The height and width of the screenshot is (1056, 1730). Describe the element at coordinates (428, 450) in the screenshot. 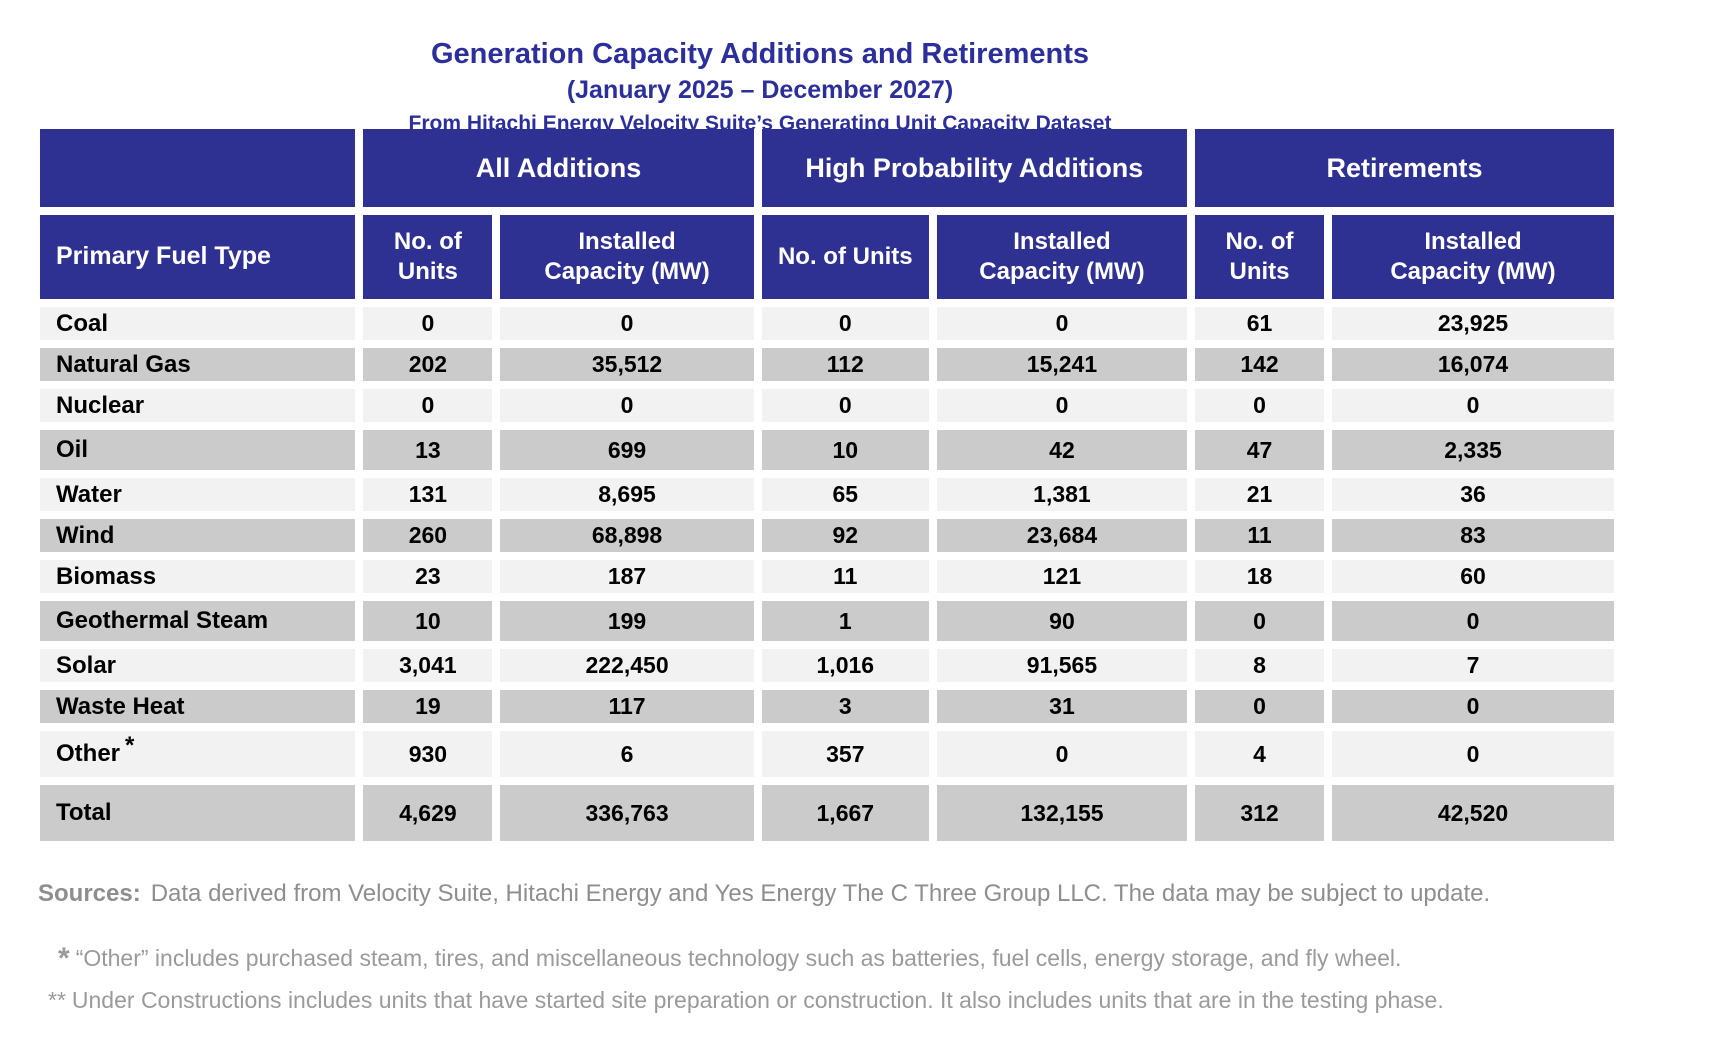

I see `value-cell: 13` at that location.